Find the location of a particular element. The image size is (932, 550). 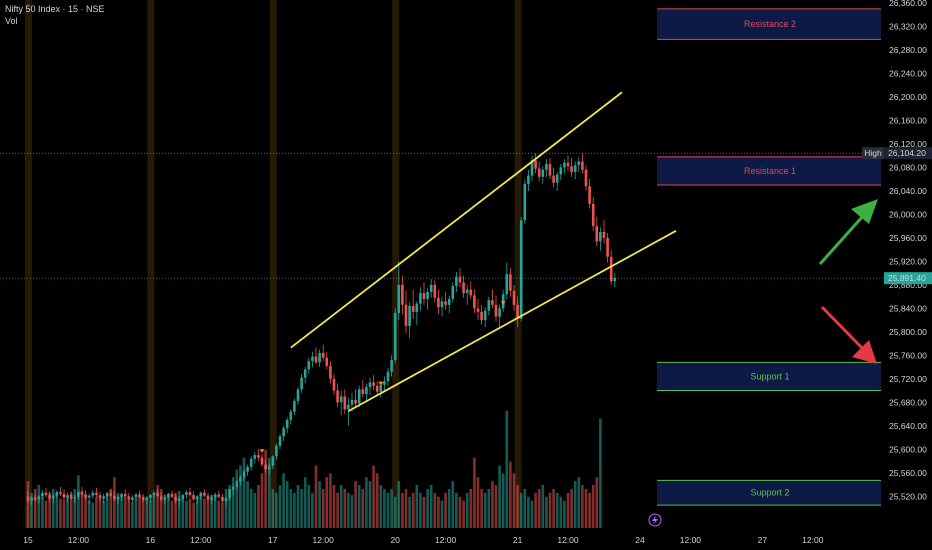

lightning-icon is located at coordinates (655, 520).